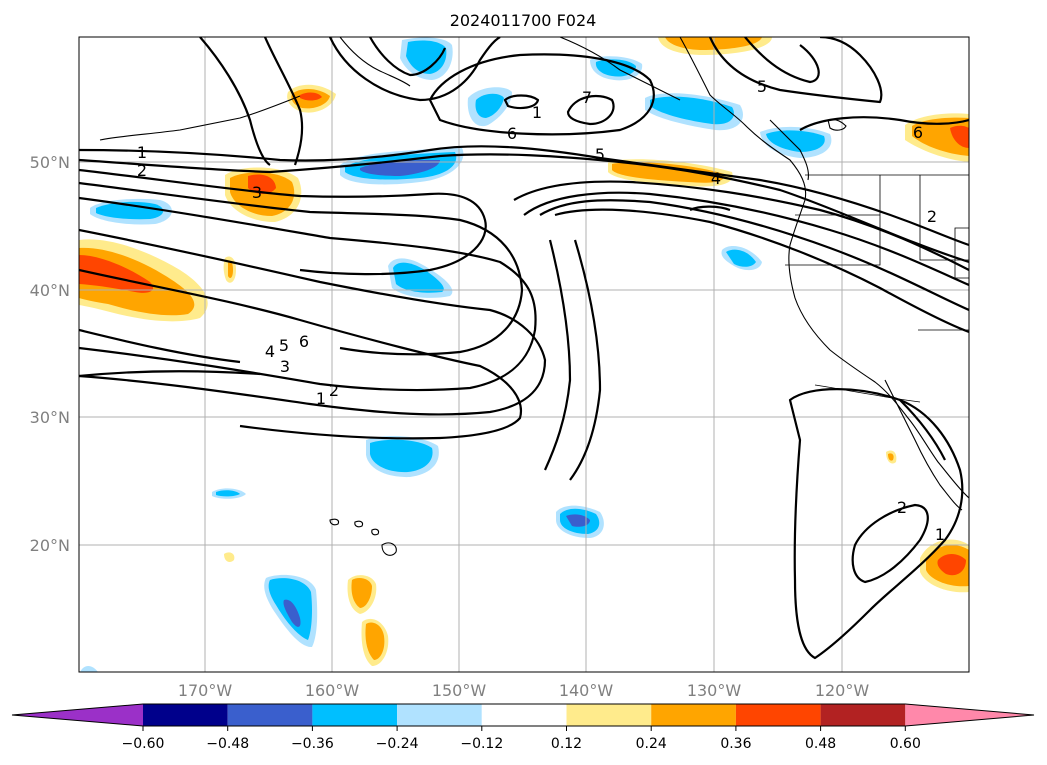 The image size is (1047, 765). I want to click on country-borders, so click(877, 288).